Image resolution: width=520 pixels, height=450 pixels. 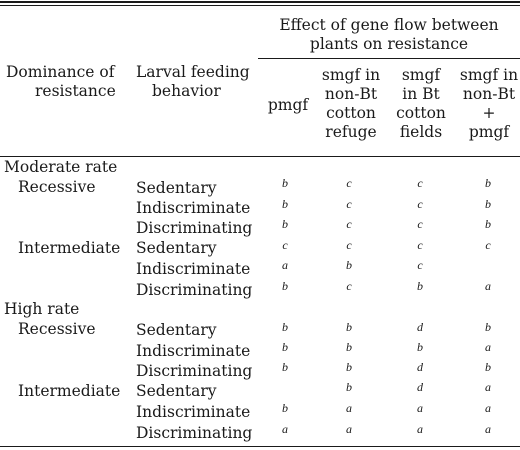 I want to click on col-pmgf-header: pmgf, so click(x=288, y=105).